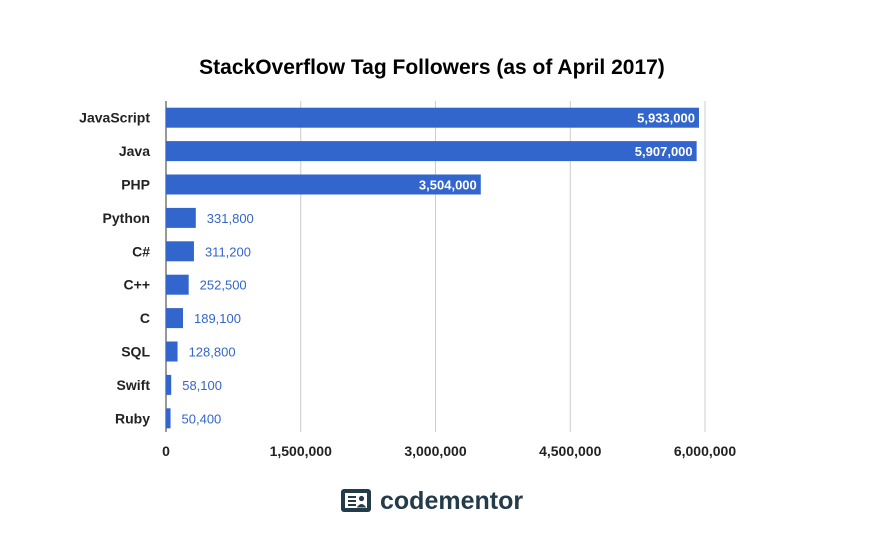 The width and height of the screenshot is (869, 535). Describe the element at coordinates (666, 118) in the screenshot. I see `data-label: 5,933,000` at that location.